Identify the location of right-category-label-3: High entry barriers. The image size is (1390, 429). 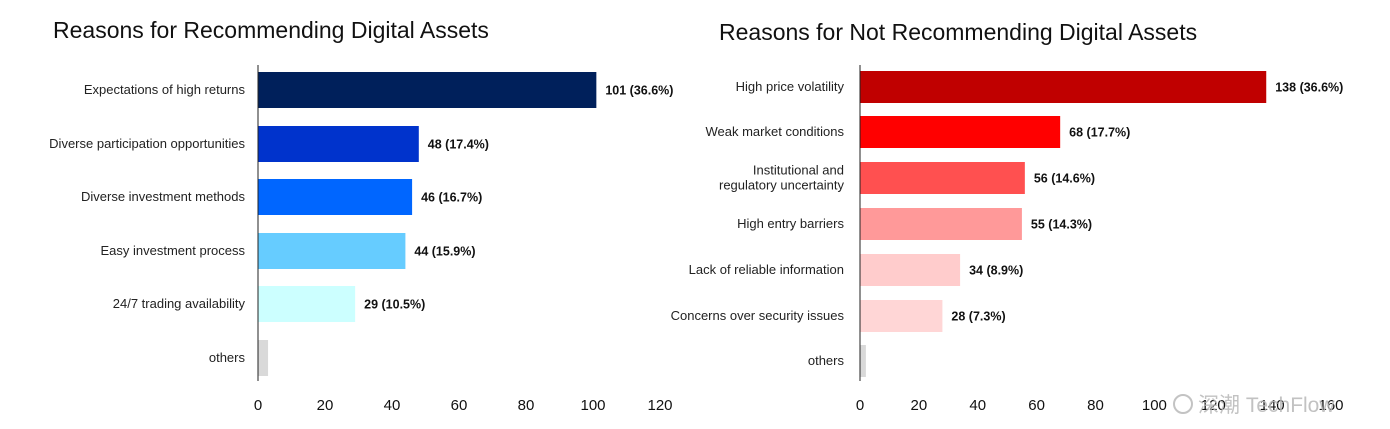
(790, 223).